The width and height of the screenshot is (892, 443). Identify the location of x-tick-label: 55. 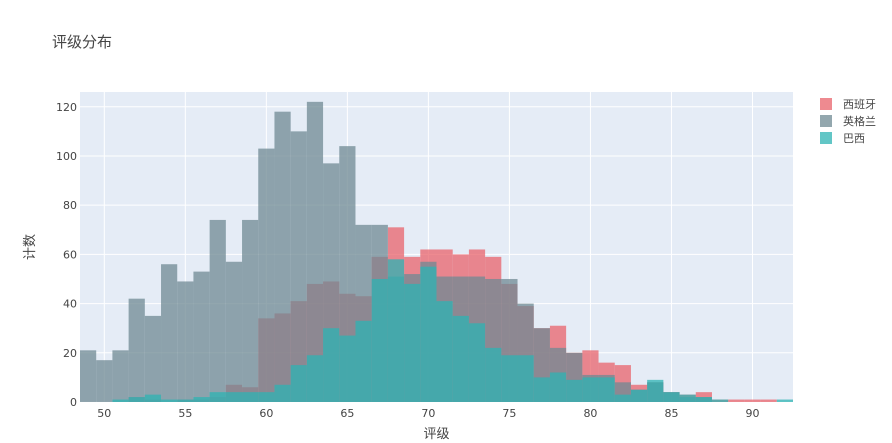
(185, 413).